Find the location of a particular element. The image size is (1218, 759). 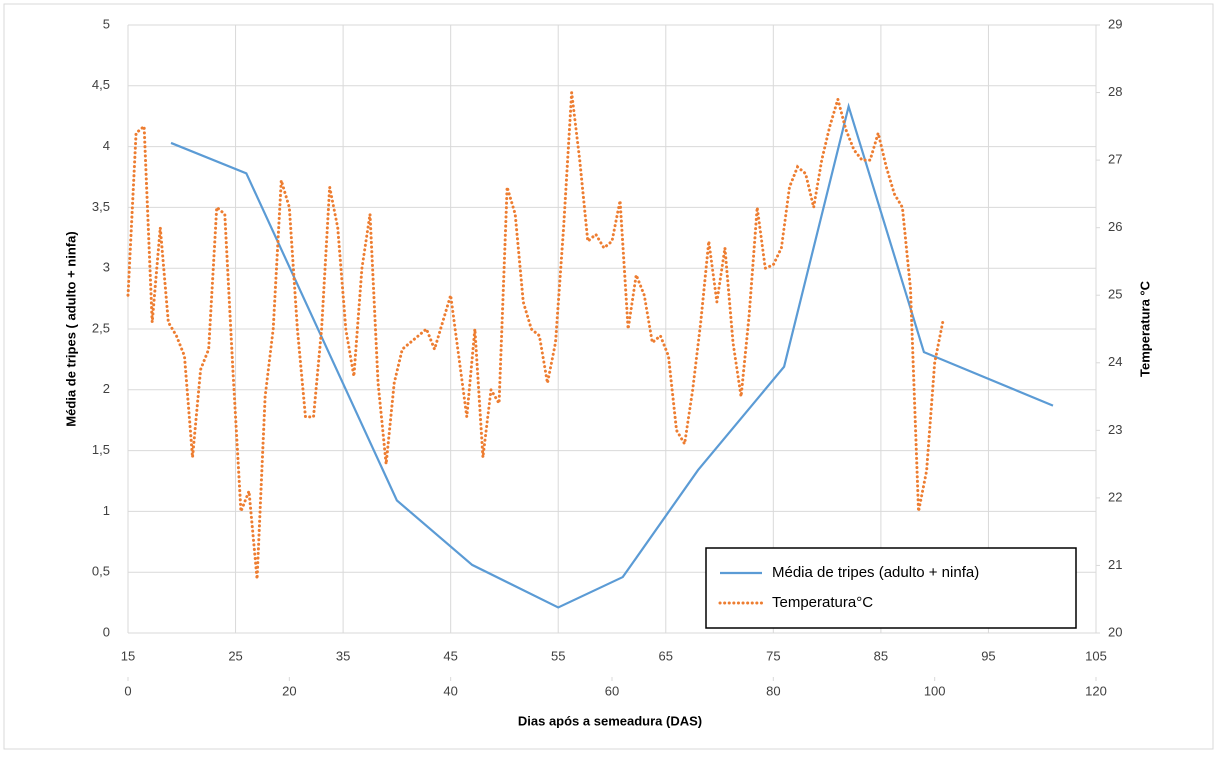

y-tick-label: 2,5 is located at coordinates (101, 327).